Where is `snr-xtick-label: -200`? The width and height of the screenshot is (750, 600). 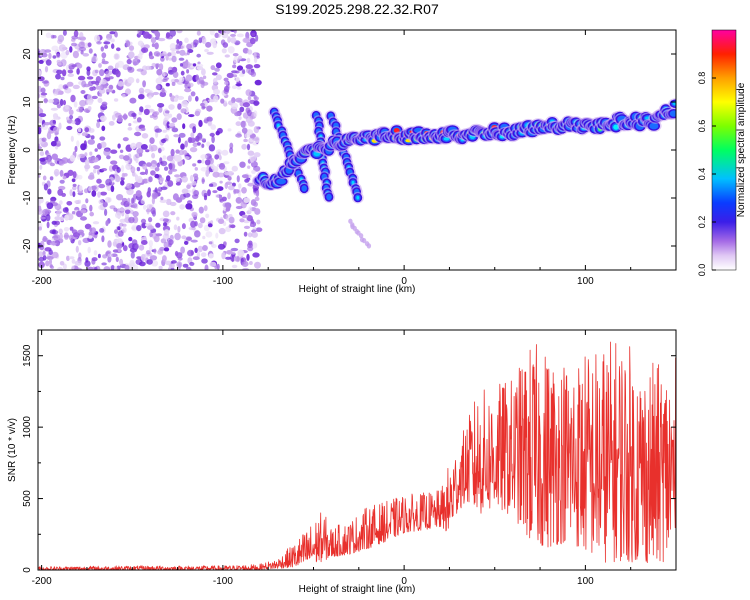
snr-xtick-label: -200 is located at coordinates (42, 581).